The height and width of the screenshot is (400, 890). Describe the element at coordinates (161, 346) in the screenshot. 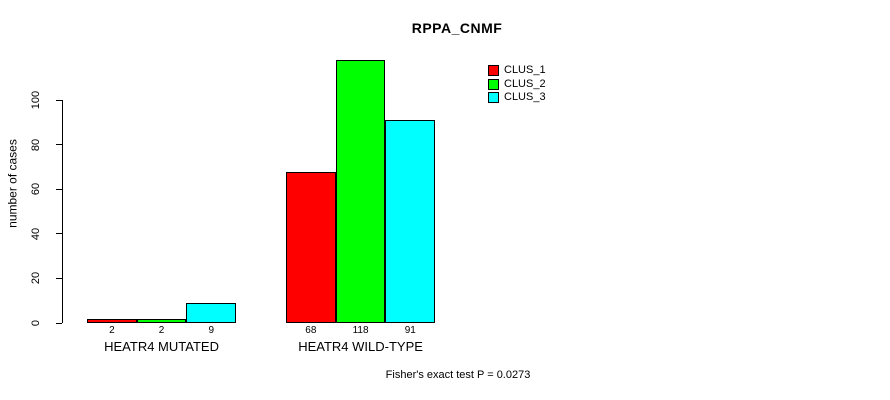

I see `x-group-label: HEATR4 MUTATED` at that location.